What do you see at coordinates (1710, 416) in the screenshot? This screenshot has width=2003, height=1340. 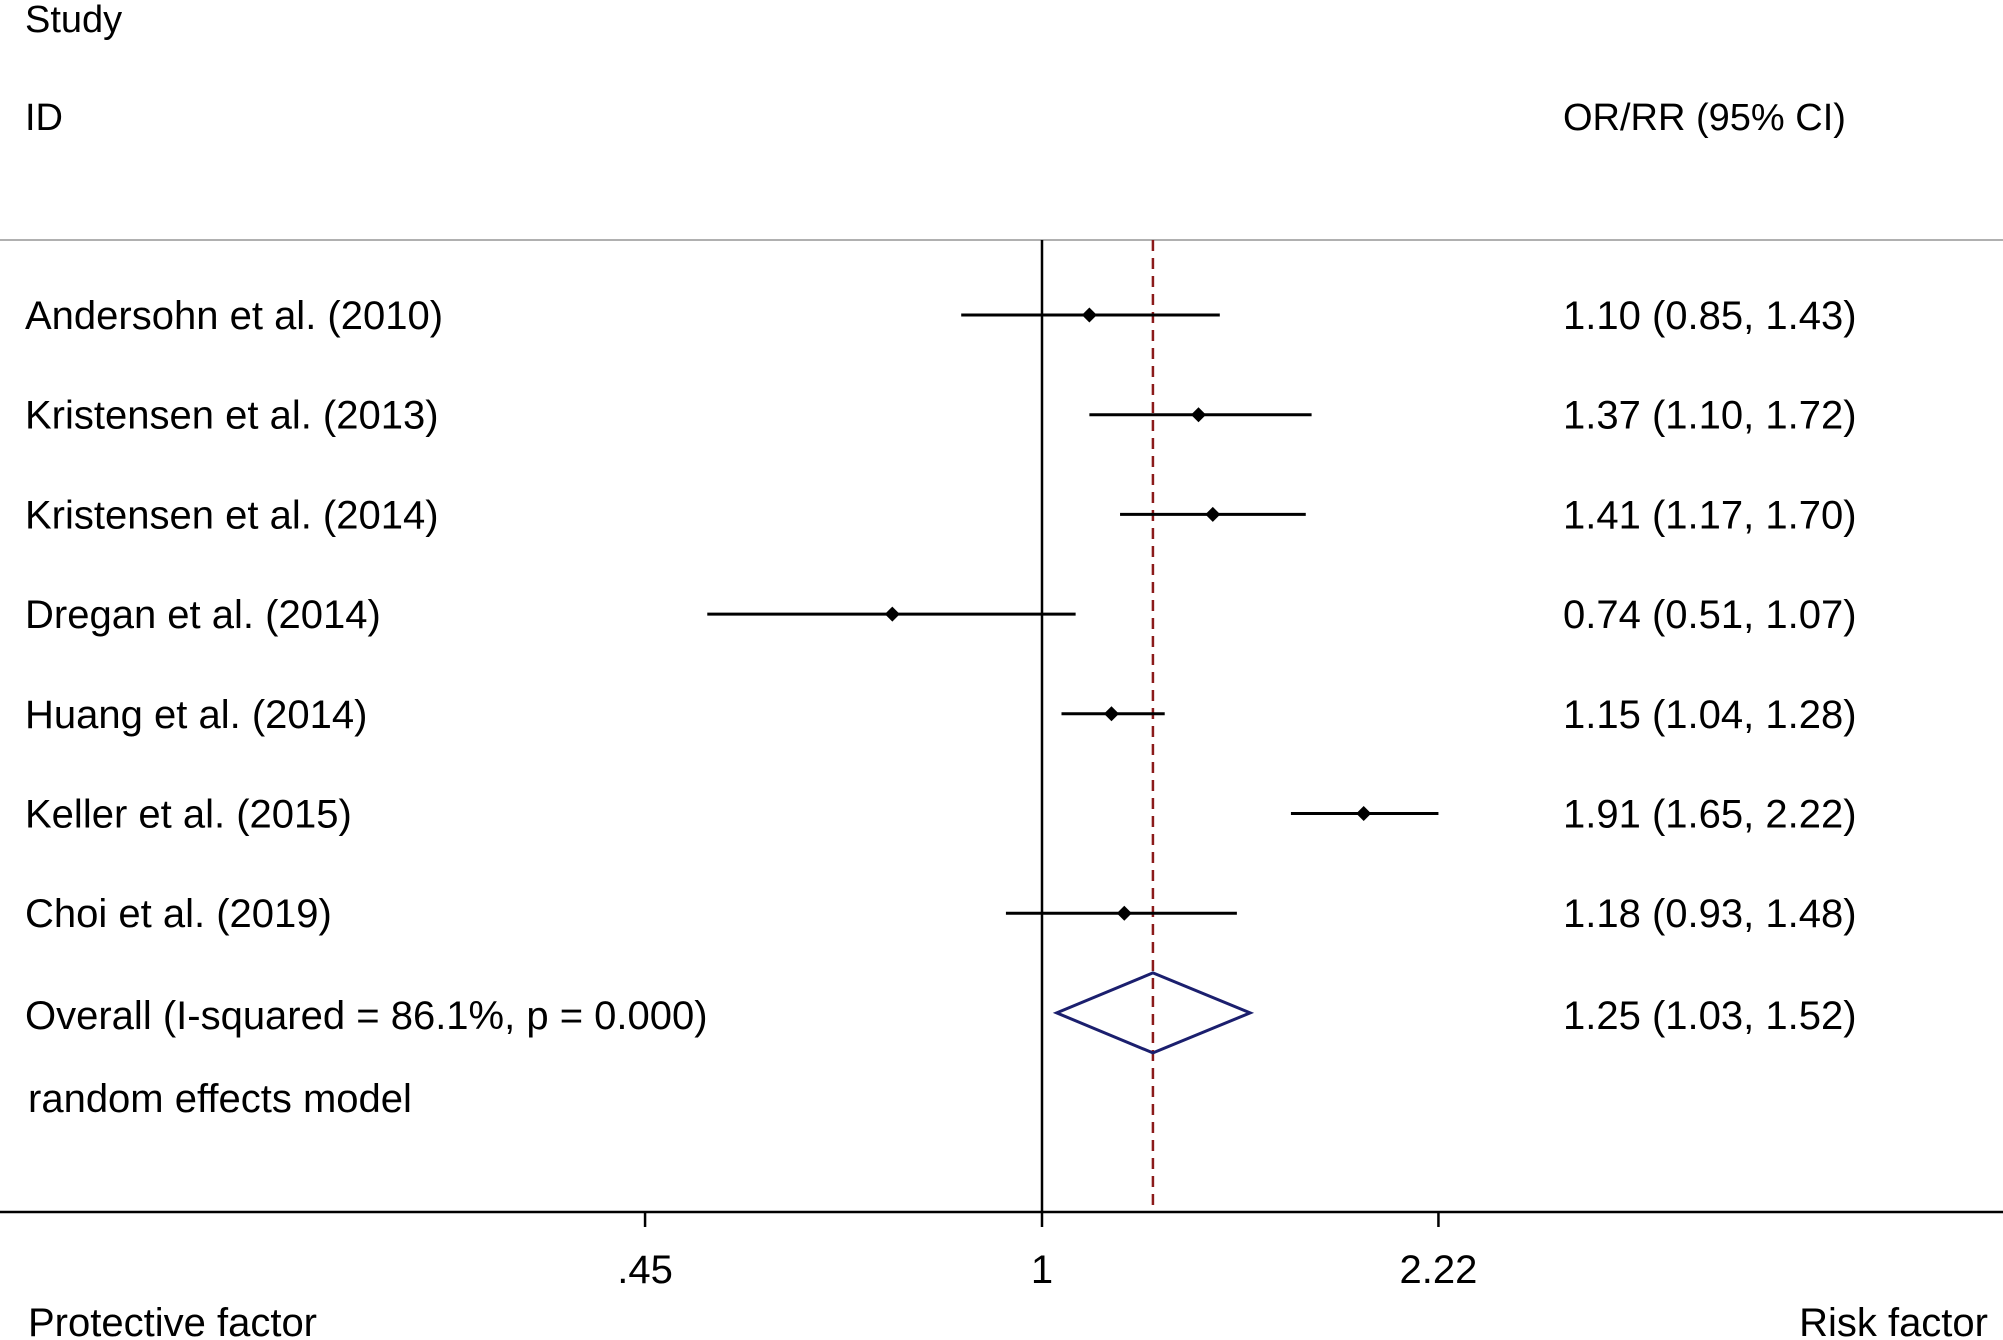 I see `study-estimate-text: 1.37 (1.10, 1.72)` at bounding box center [1710, 416].